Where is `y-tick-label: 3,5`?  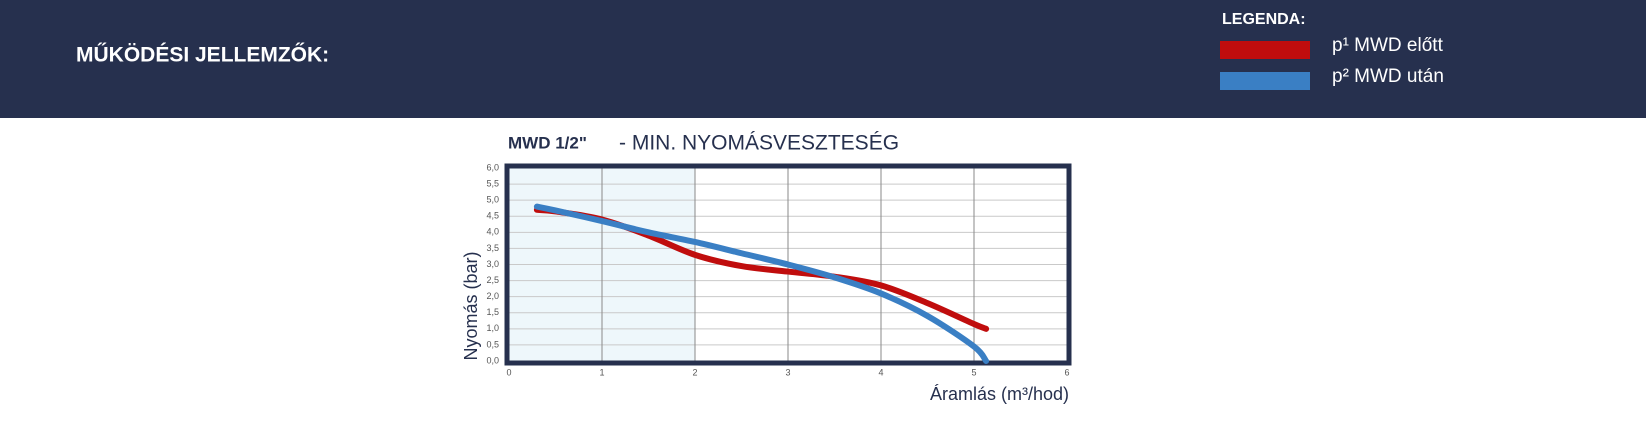
y-tick-label: 3,5 is located at coordinates (492, 248).